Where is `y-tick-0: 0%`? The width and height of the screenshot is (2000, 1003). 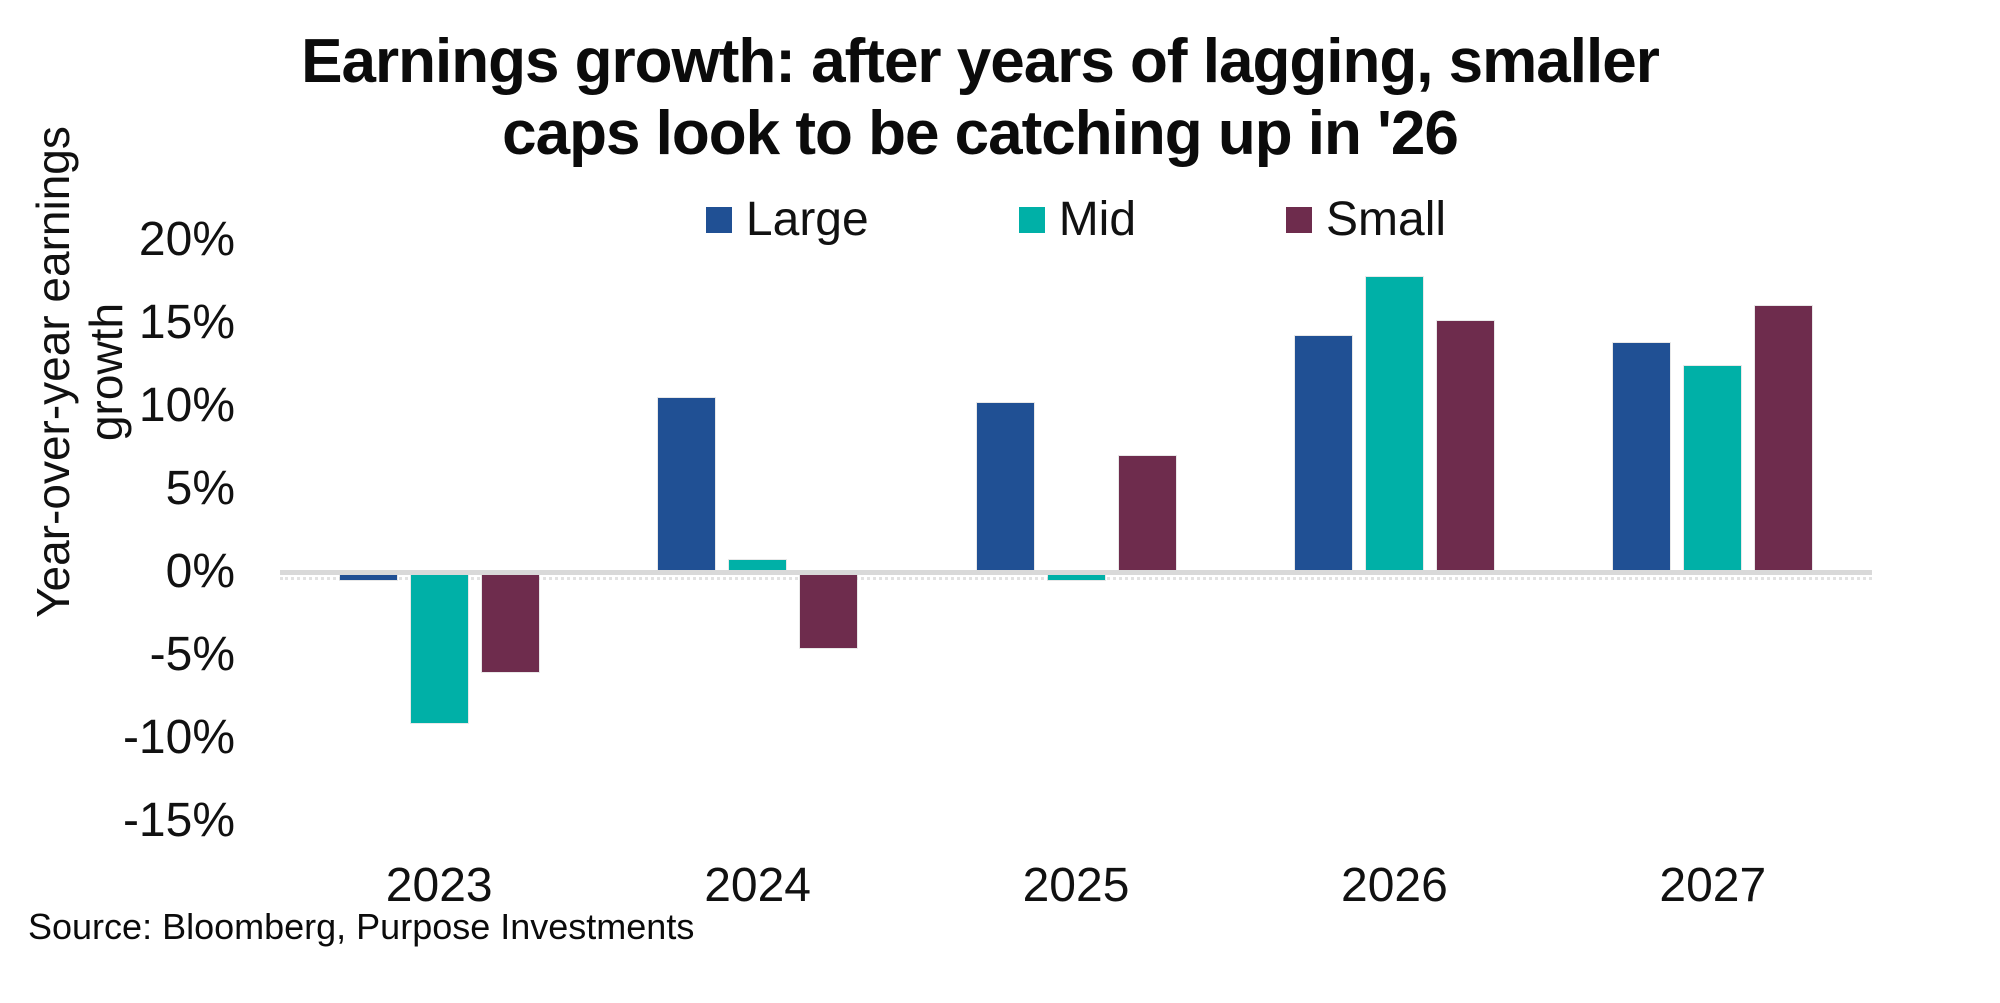 y-tick-0: 0% is located at coordinates (200, 571).